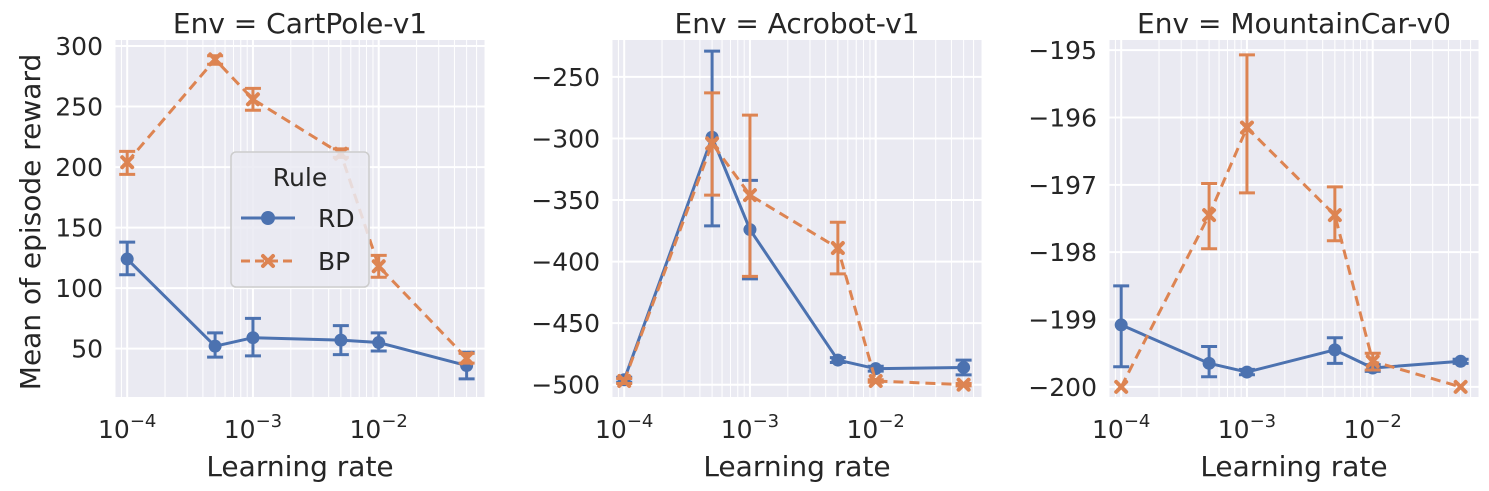 Image resolution: width=1489 pixels, height=491 pixels. What do you see at coordinates (1062, 117) in the screenshot?
I see `y-tick-label: −196` at bounding box center [1062, 117].